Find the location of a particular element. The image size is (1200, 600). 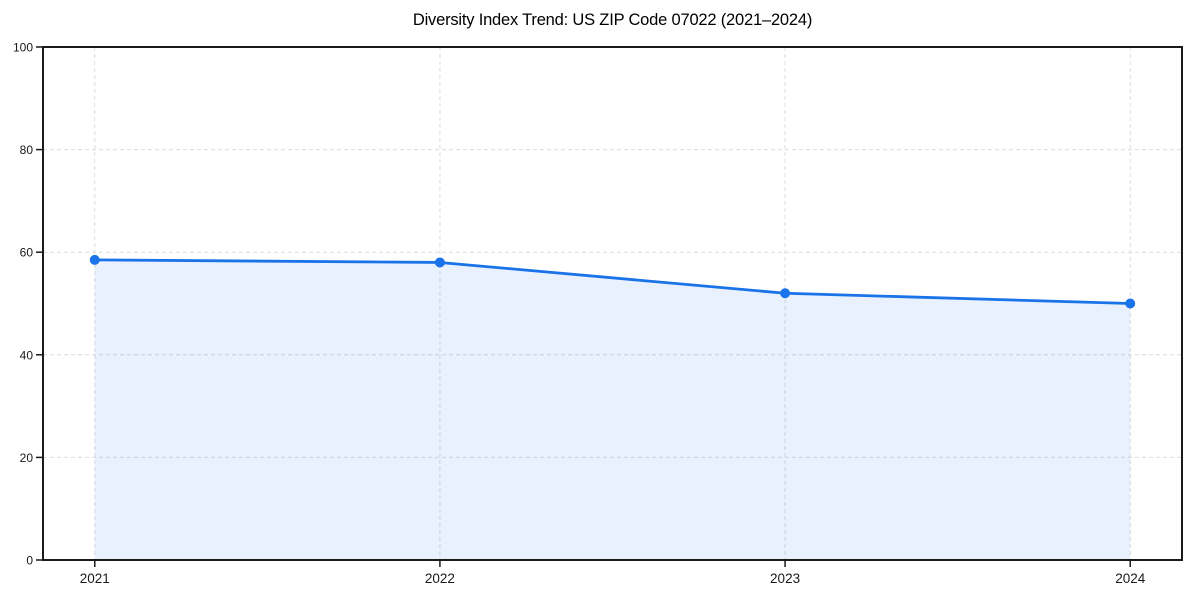

data-point-2022 is located at coordinates (439, 262).